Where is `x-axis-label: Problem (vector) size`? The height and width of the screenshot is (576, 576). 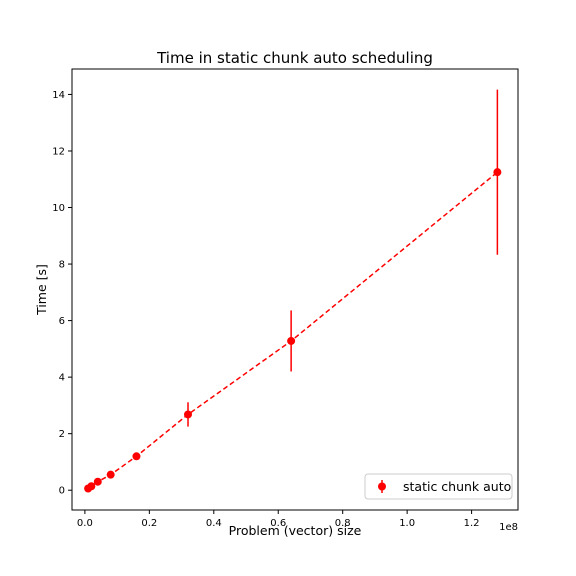
x-axis-label: Problem (vector) size is located at coordinates (295, 530).